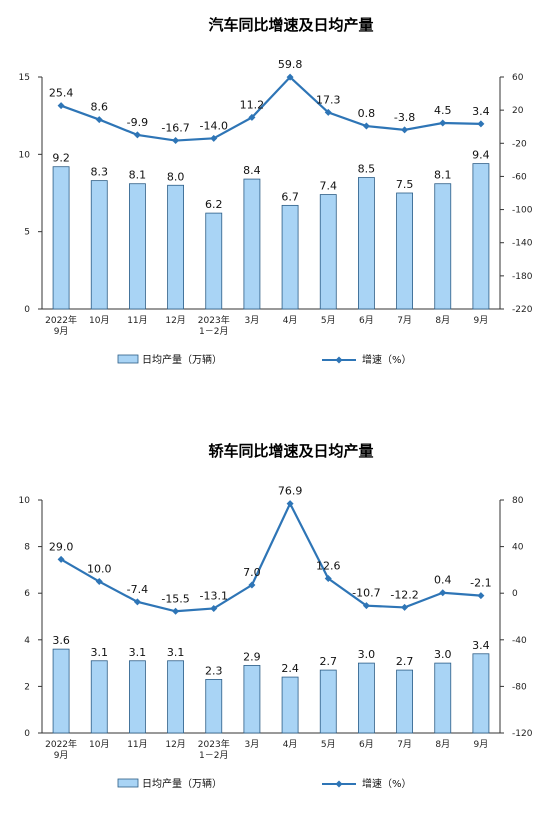 This screenshot has height=819, width=560. What do you see at coordinates (367, 654) in the screenshot?
I see `bar-value-label: 3.0` at bounding box center [367, 654].